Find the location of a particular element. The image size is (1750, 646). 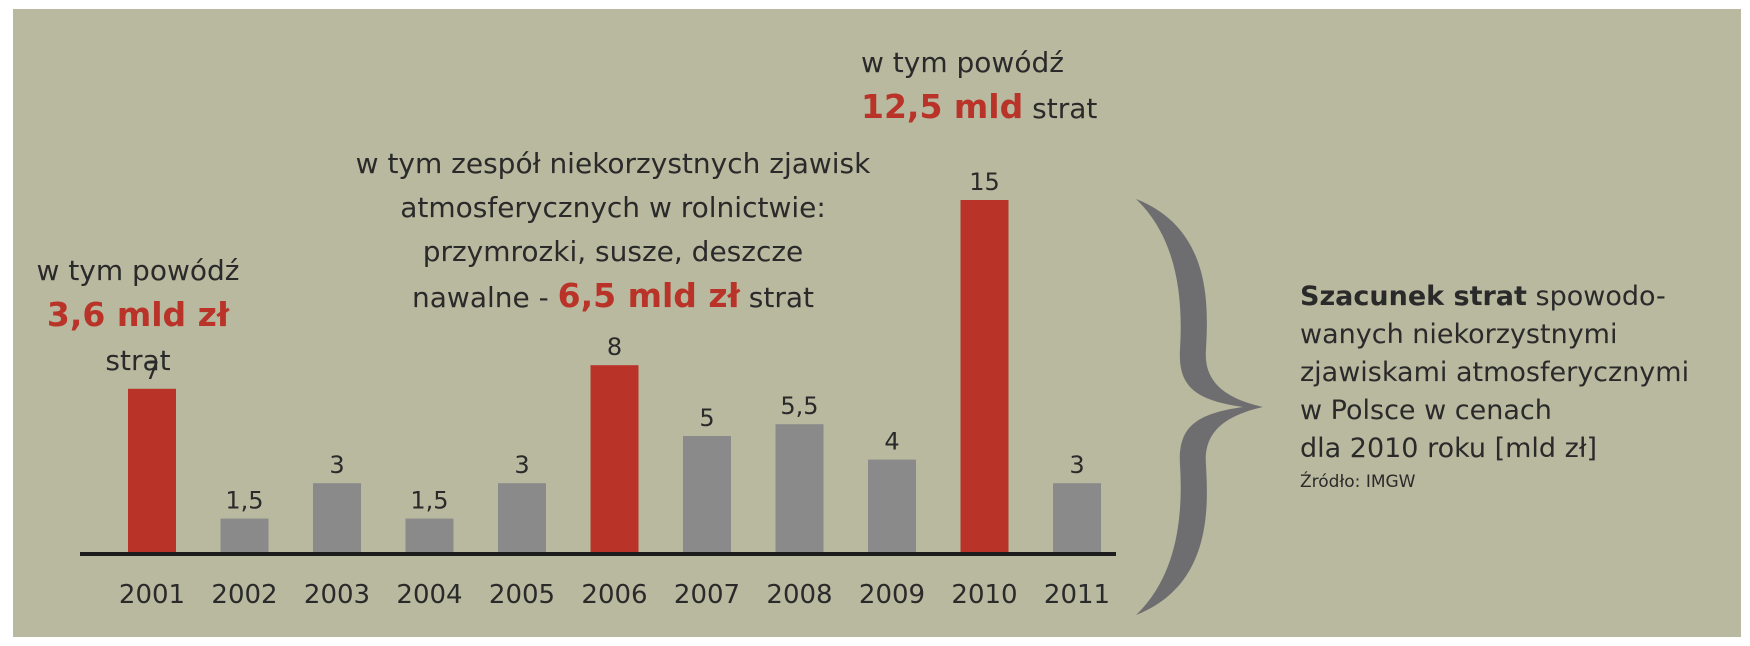

annotation-2006-line2: atmosferycznych w rolnictwie: is located at coordinates (613, 207).